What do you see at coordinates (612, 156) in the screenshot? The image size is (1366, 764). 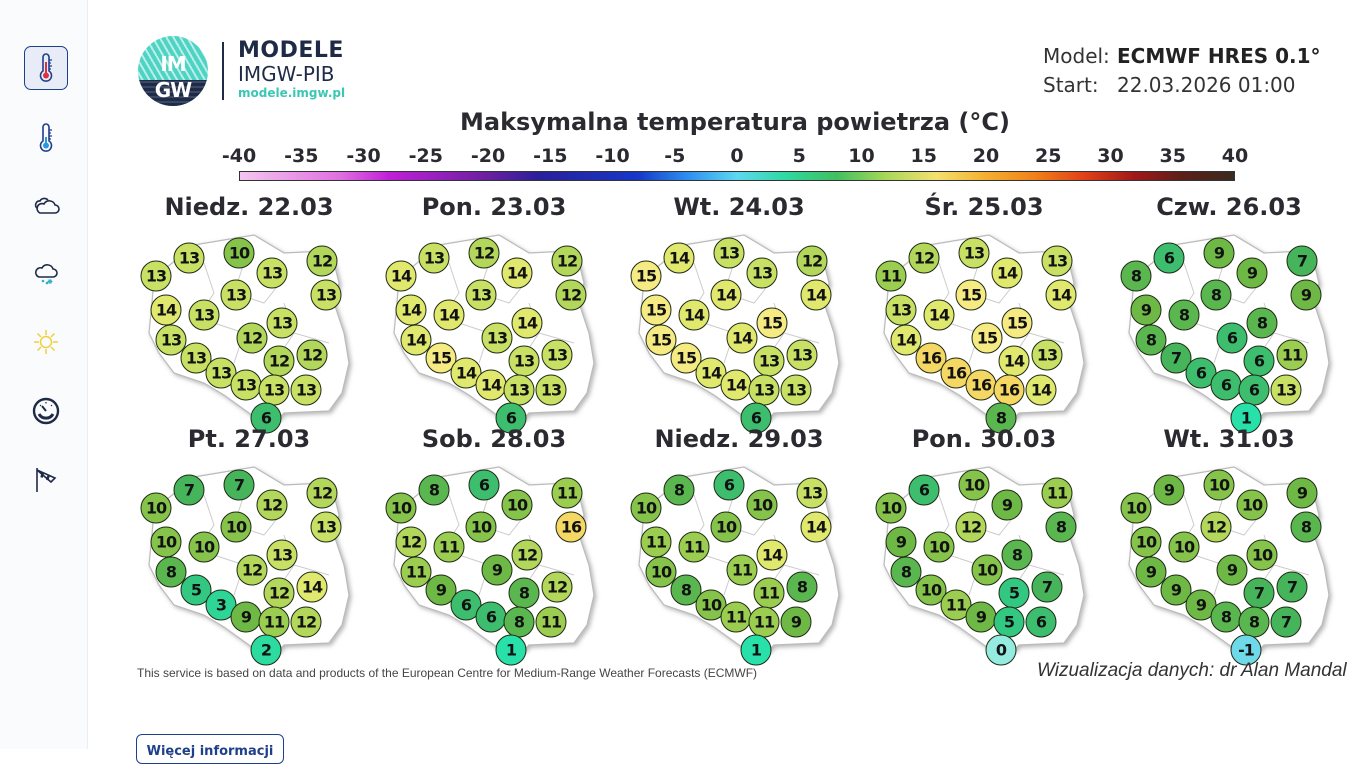 I see `scale-tick-label: -10` at bounding box center [612, 156].